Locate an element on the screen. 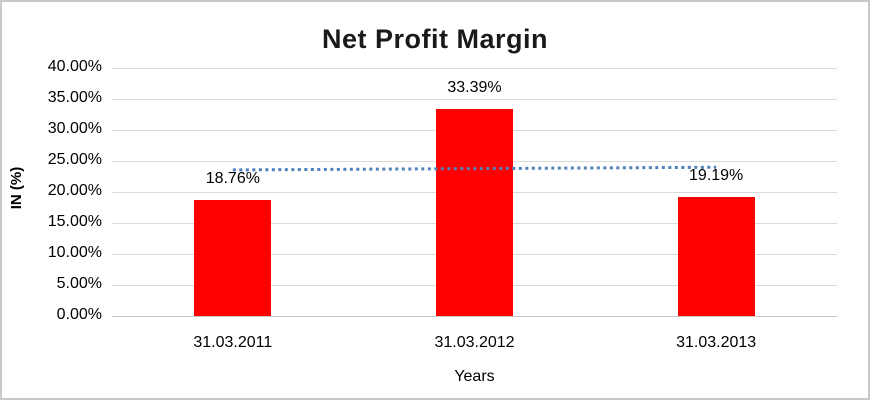 Image resolution: width=870 pixels, height=400 pixels. bar-31.03.2013 is located at coordinates (716, 256).